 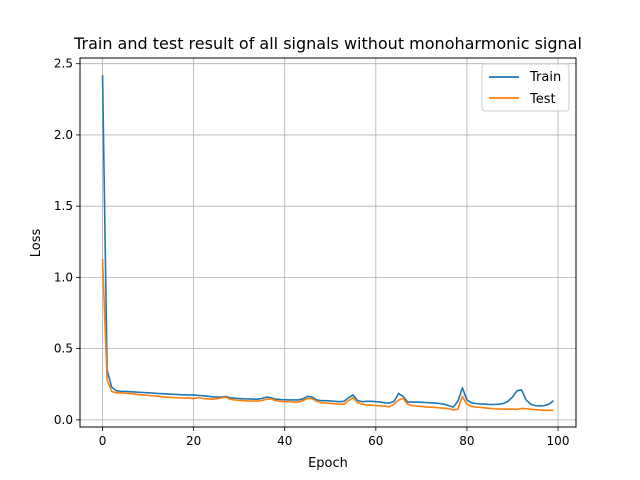 I want to click on y-tick-label: 2.5, so click(x=63, y=64).